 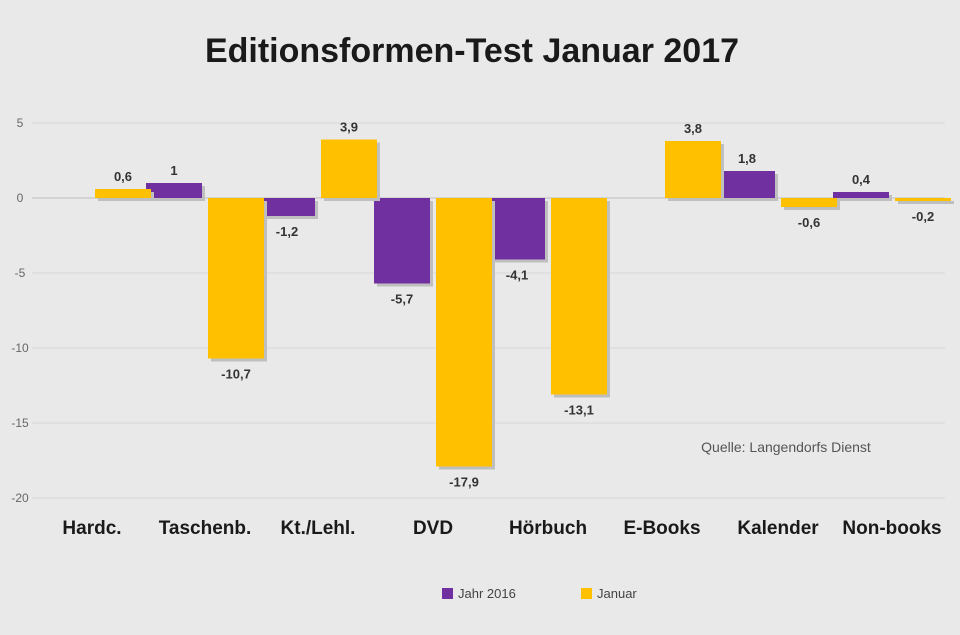 What do you see at coordinates (20, 498) in the screenshot?
I see `y-tick-label: -20` at bounding box center [20, 498].